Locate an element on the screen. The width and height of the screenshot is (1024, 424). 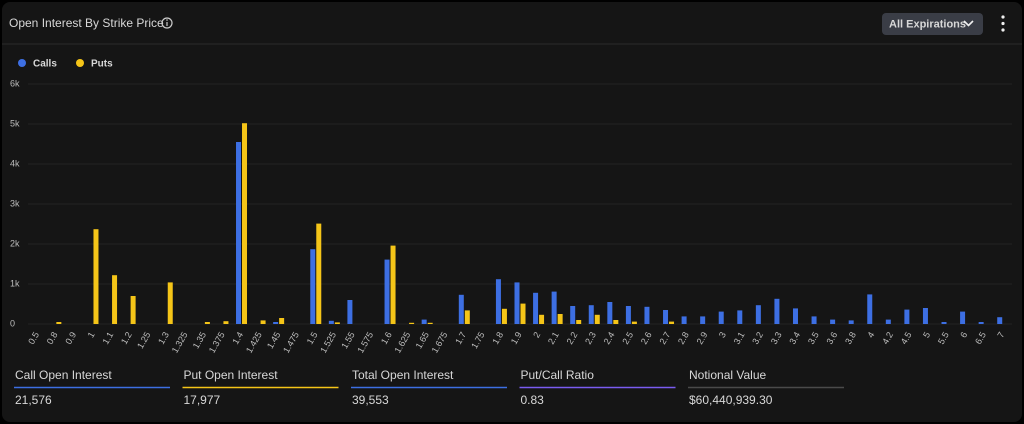
y-tick-label: 6k is located at coordinates (15, 83).